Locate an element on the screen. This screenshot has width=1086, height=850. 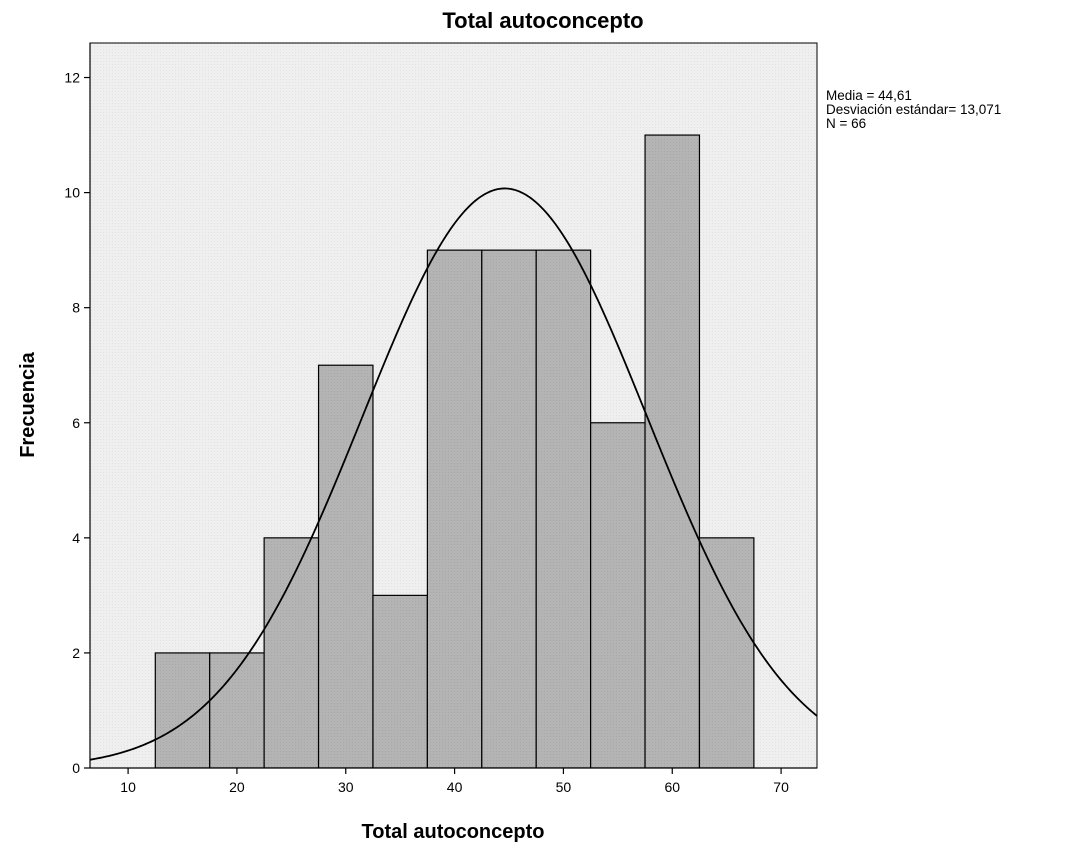
x-tick-label: 40 is located at coordinates (455, 787).